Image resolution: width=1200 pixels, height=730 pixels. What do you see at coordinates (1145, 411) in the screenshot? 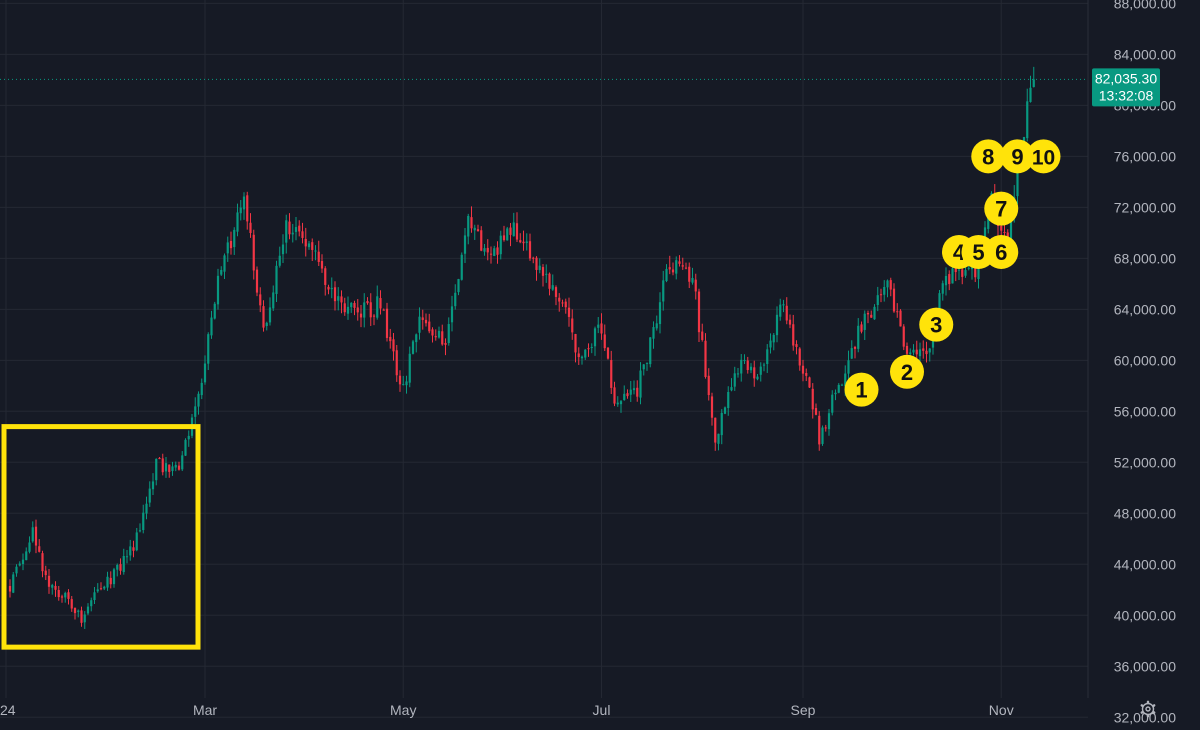
I see `y-tick-label: 56,000.00` at bounding box center [1145, 411].